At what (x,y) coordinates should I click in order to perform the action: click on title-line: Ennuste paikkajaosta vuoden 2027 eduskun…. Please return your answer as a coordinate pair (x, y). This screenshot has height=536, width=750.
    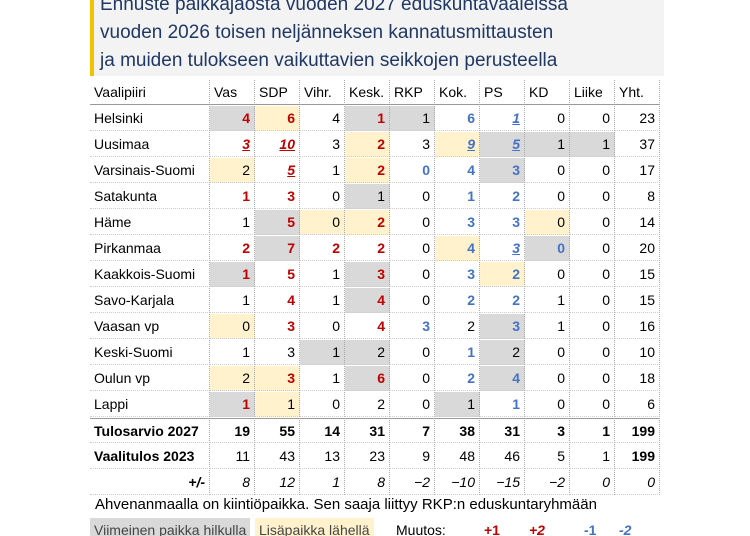
    Looking at the image, I should click on (334, 7).